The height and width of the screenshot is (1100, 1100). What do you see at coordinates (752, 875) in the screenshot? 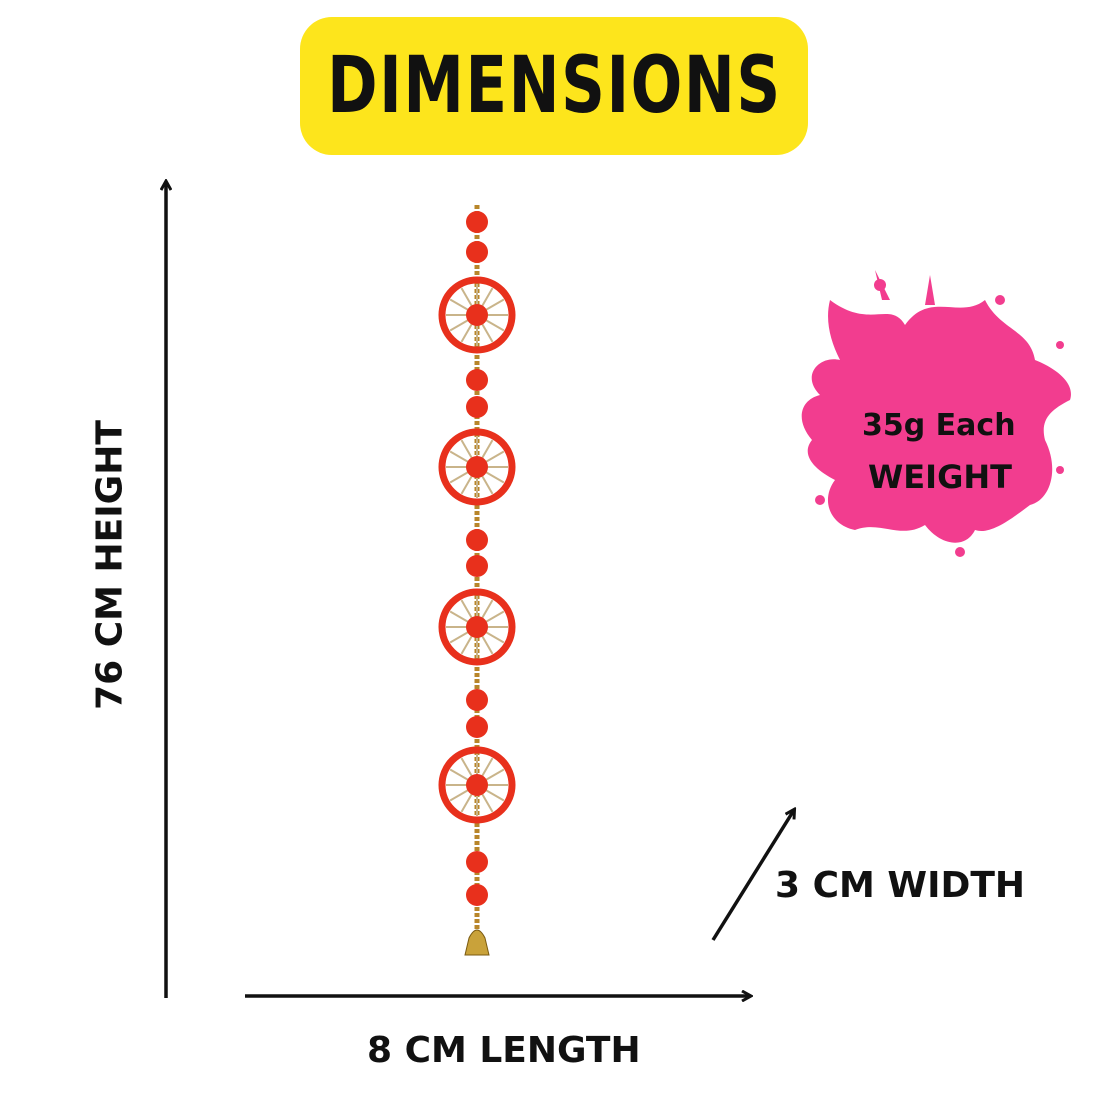
I see `width-arrow` at bounding box center [752, 875].